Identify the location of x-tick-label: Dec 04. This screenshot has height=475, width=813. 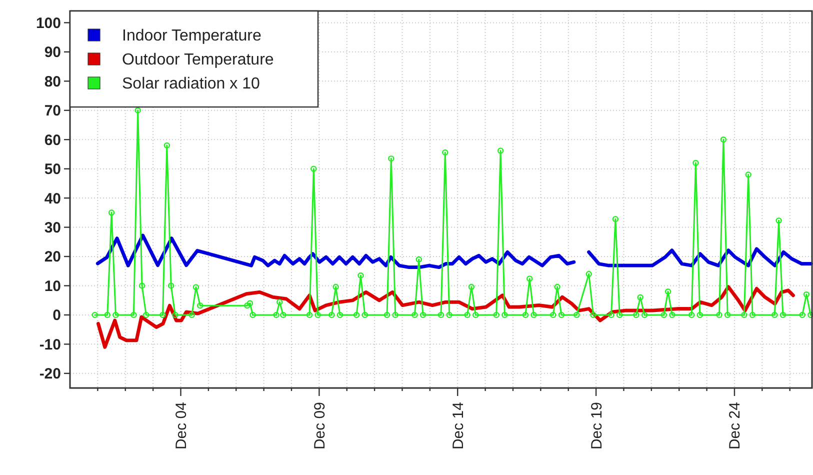
(181, 426).